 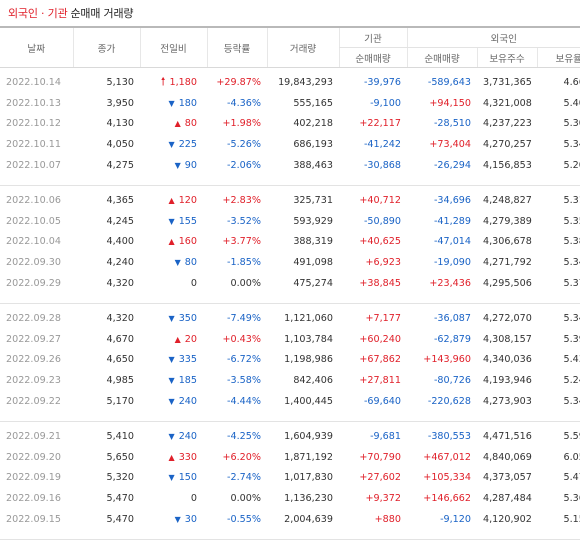 What do you see at coordinates (33, 124) in the screenshot?
I see `cell-date: 2022.10.12` at bounding box center [33, 124].